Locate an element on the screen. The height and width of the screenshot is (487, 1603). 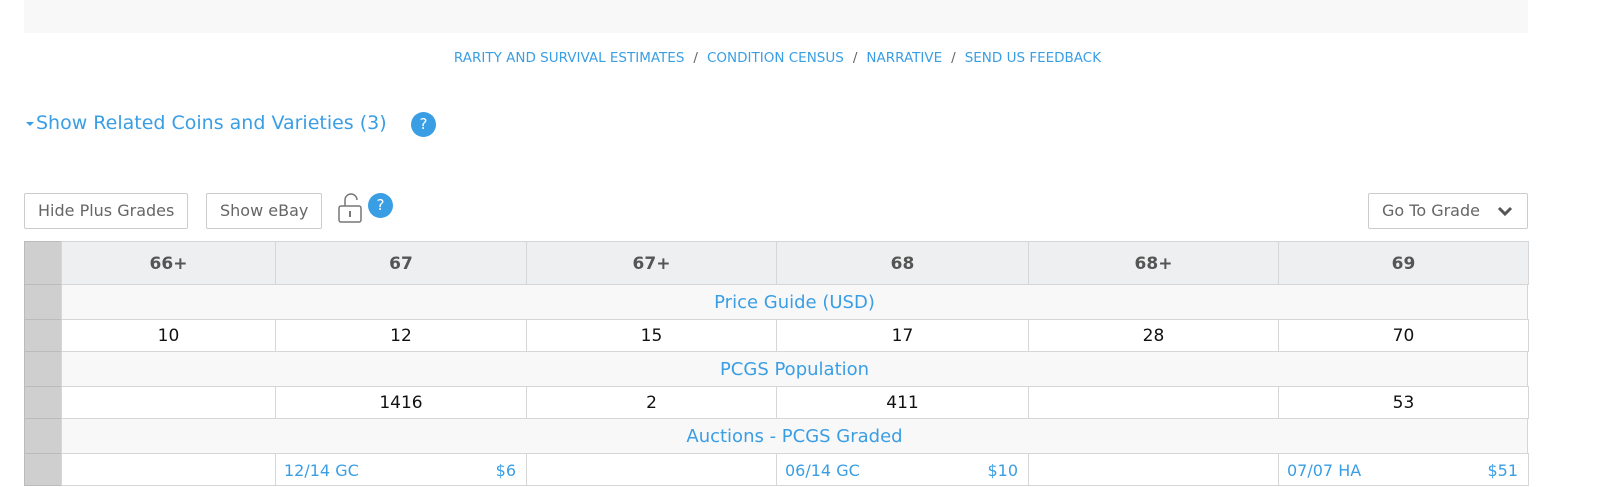
grade-cell: 53 is located at coordinates (1403, 402).